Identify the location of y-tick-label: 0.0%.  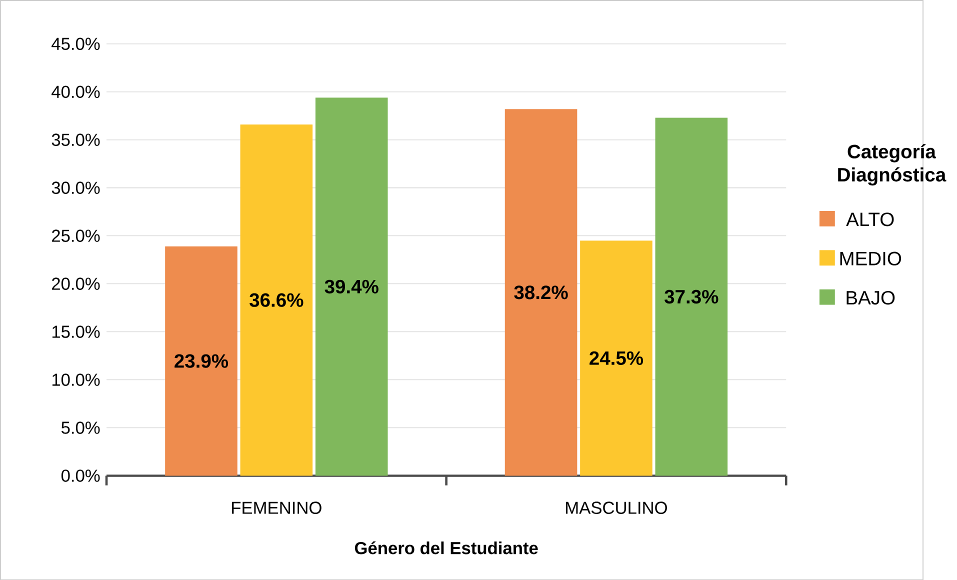
(80, 475).